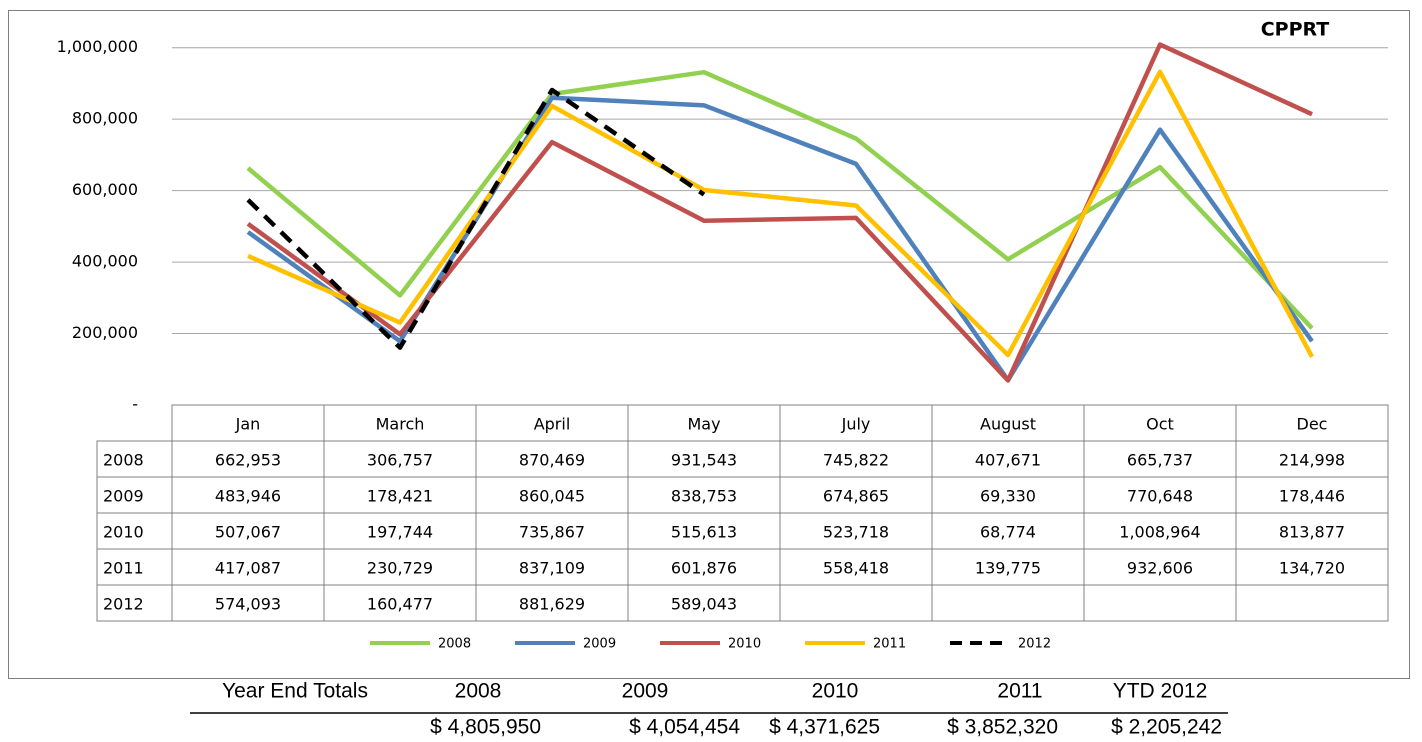  I want to click on y-tick-label: -, so click(135, 404).